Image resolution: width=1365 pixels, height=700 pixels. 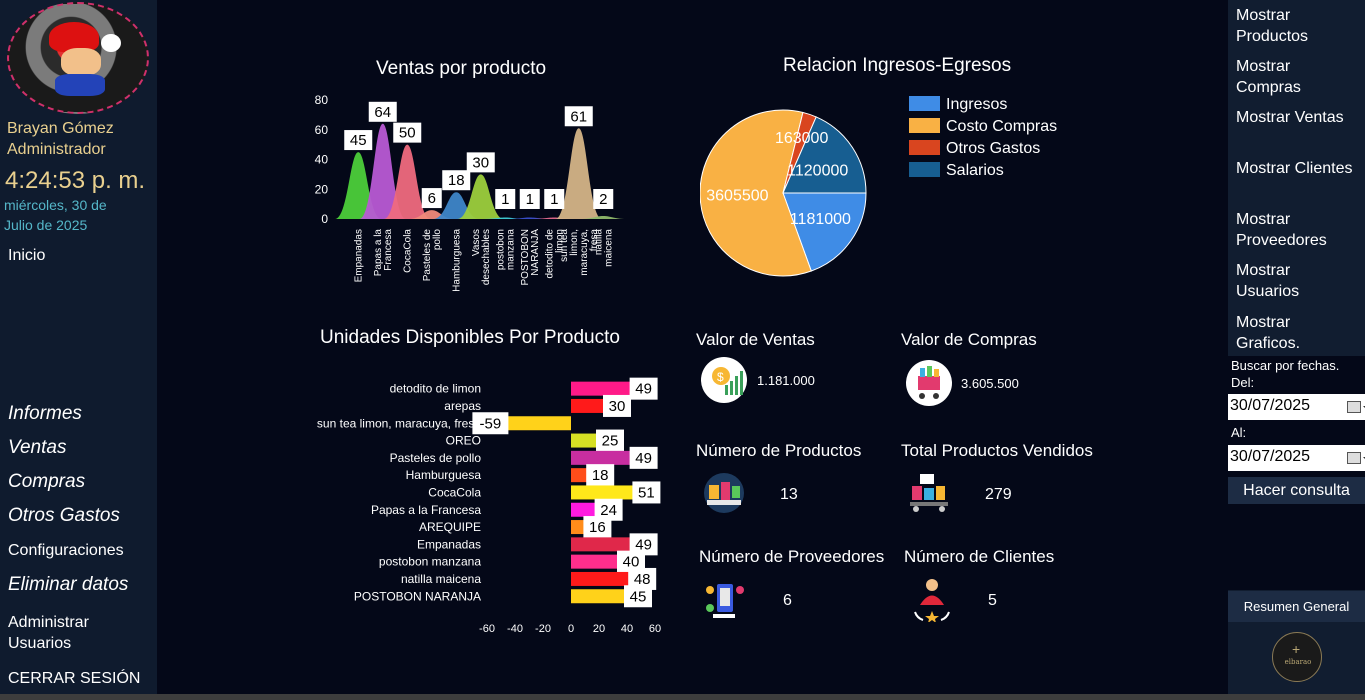 What do you see at coordinates (820, 219) in the screenshot?
I see `pie-label: 1181000` at bounding box center [820, 219].